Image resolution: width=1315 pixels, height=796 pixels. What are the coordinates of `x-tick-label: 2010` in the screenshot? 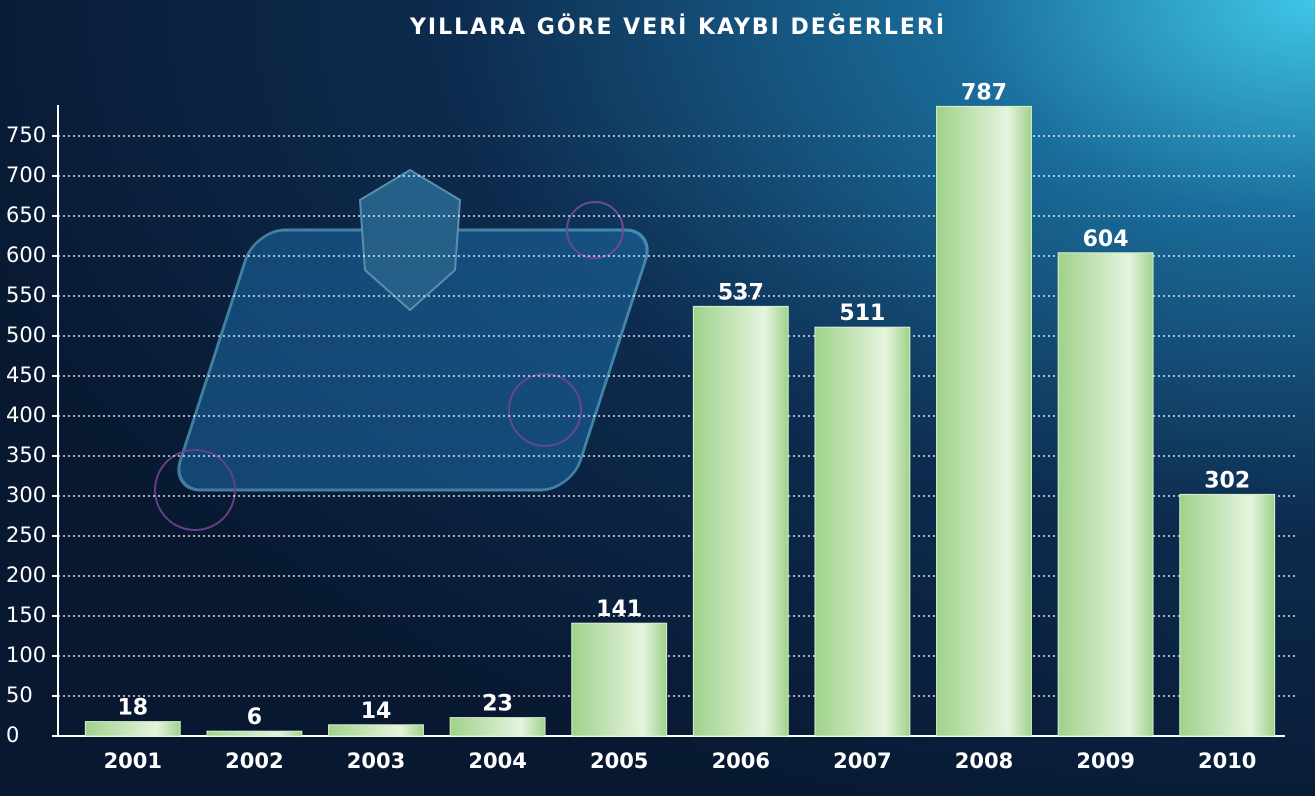 It's located at (1227, 761).